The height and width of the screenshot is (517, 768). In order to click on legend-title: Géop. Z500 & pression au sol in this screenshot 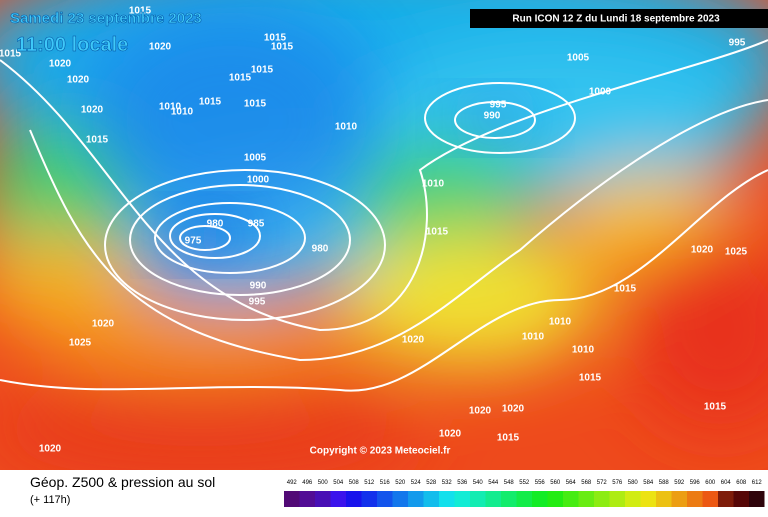, I will do `click(122, 482)`.